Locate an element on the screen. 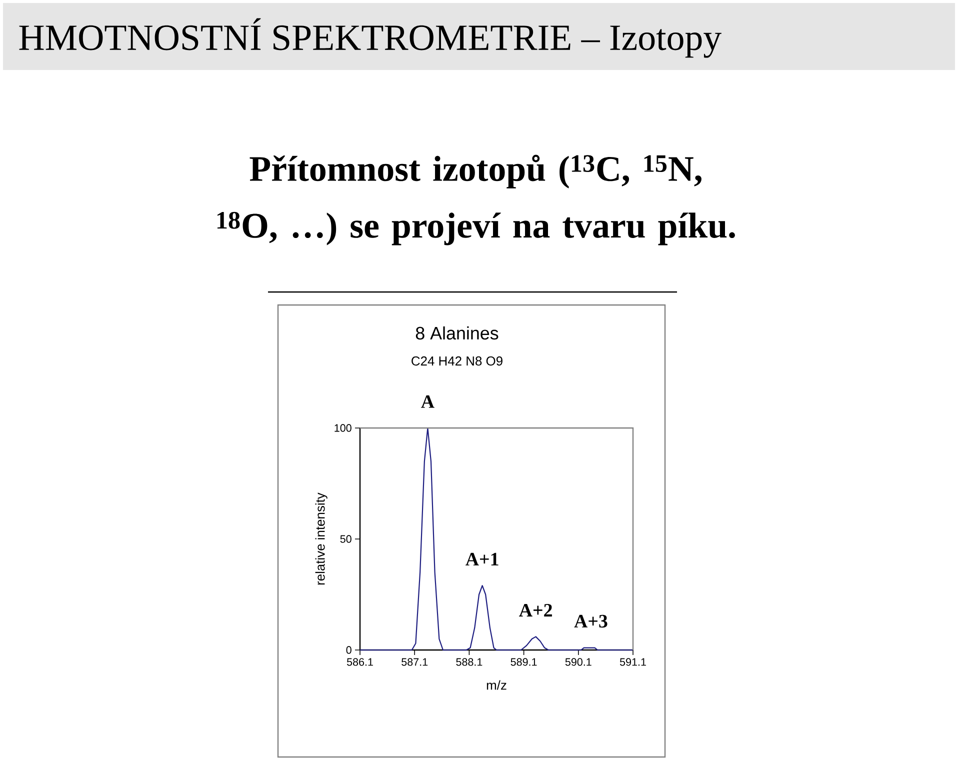 Image resolution: width=960 pixels, height=759 pixels. x-tick-label: 586.1 is located at coordinates (359, 662).